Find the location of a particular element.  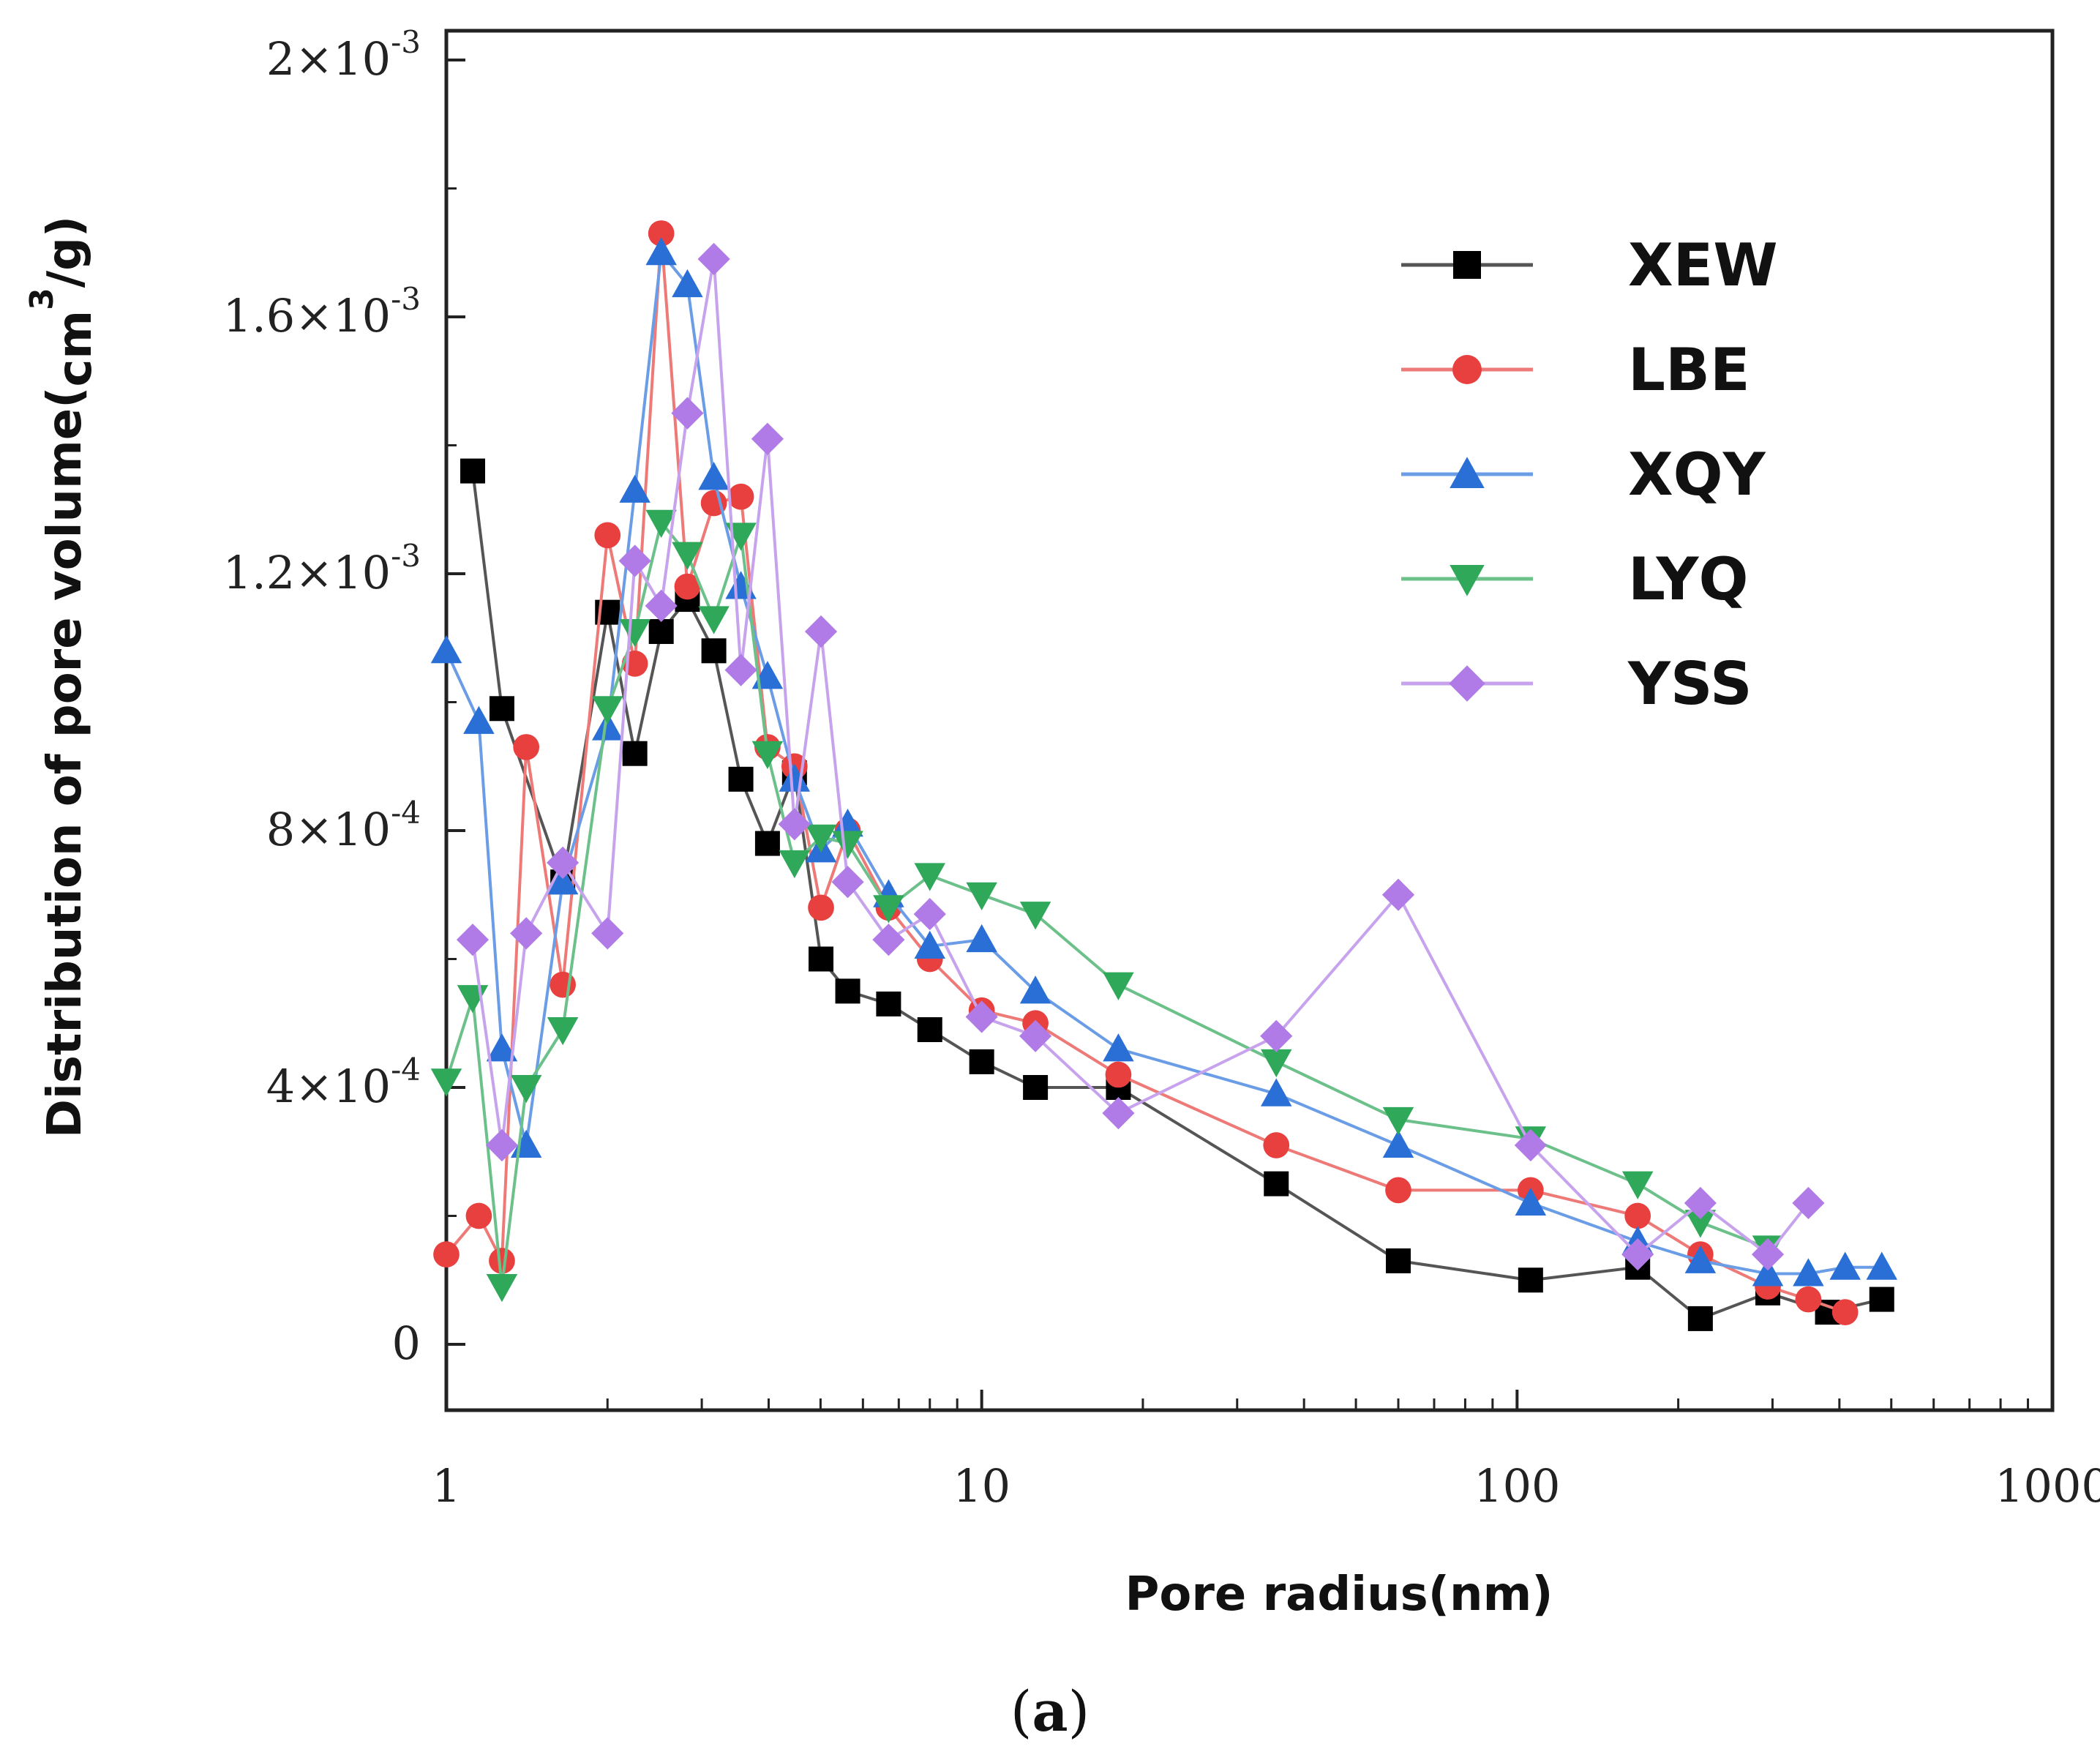

y-tick-label: 2×10⁻³ is located at coordinates (343, 55).